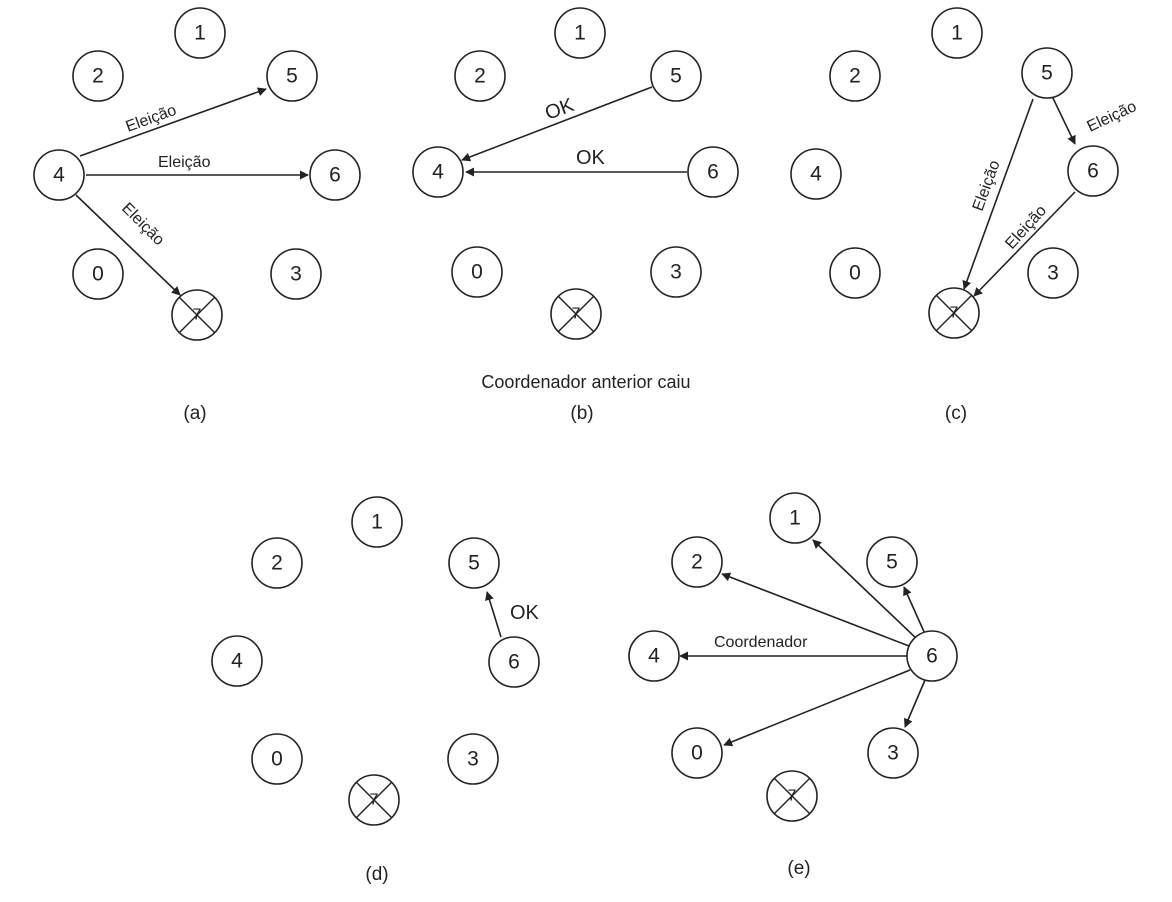  I want to click on message-label-6-to-4: OK, so click(591, 158).